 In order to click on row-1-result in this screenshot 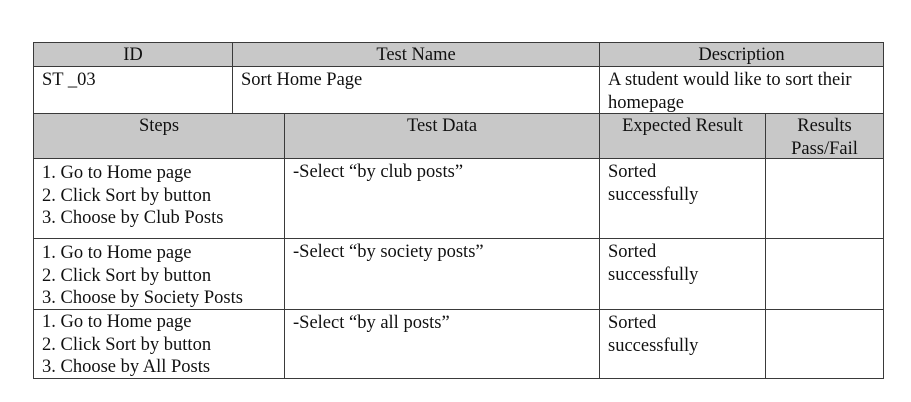, I will do `click(824, 198)`.